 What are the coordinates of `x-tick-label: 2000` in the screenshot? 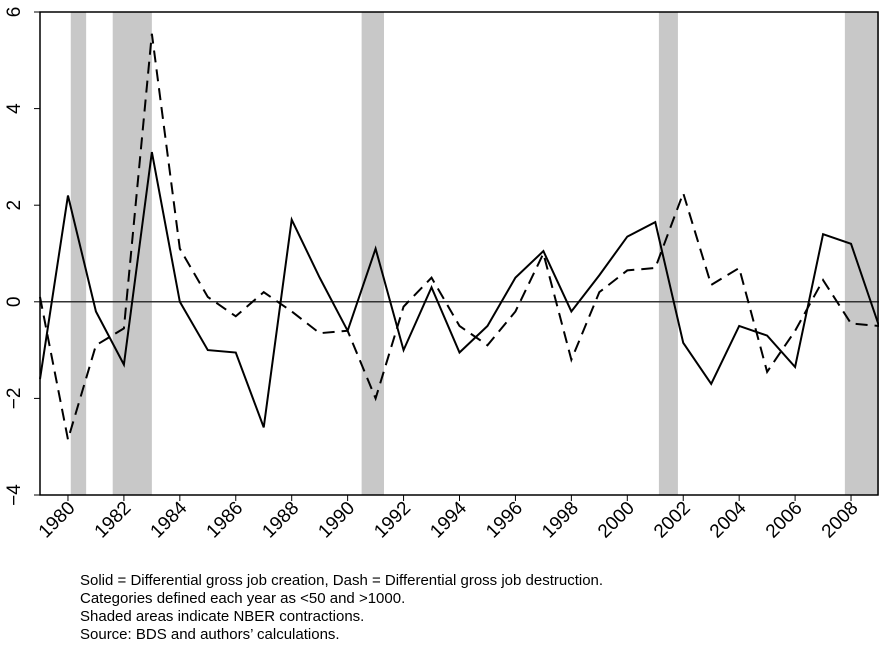 It's located at (616, 520).